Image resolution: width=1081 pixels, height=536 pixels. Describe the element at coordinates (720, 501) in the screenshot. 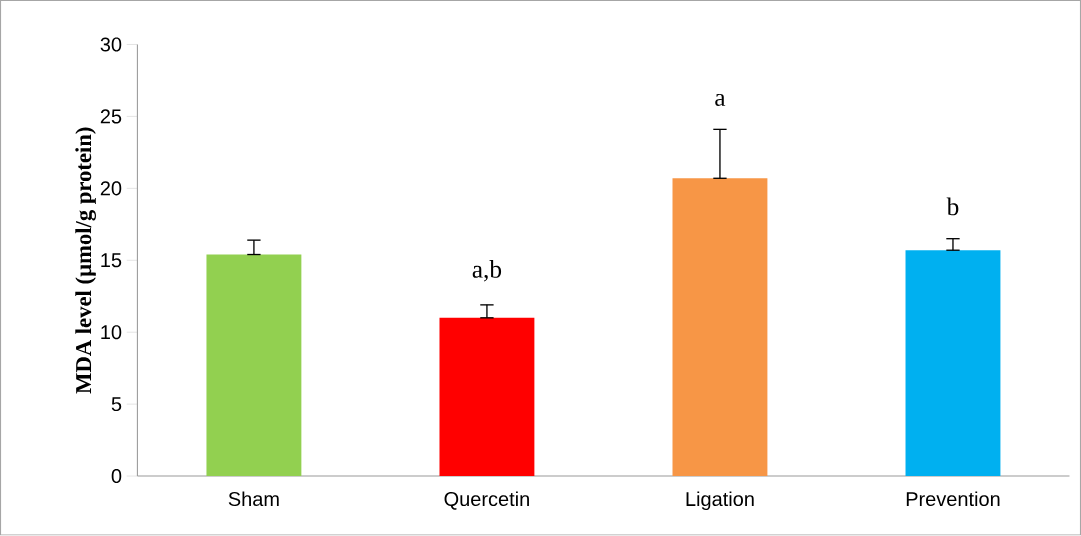

I see `x-tick-label: Ligation` at that location.